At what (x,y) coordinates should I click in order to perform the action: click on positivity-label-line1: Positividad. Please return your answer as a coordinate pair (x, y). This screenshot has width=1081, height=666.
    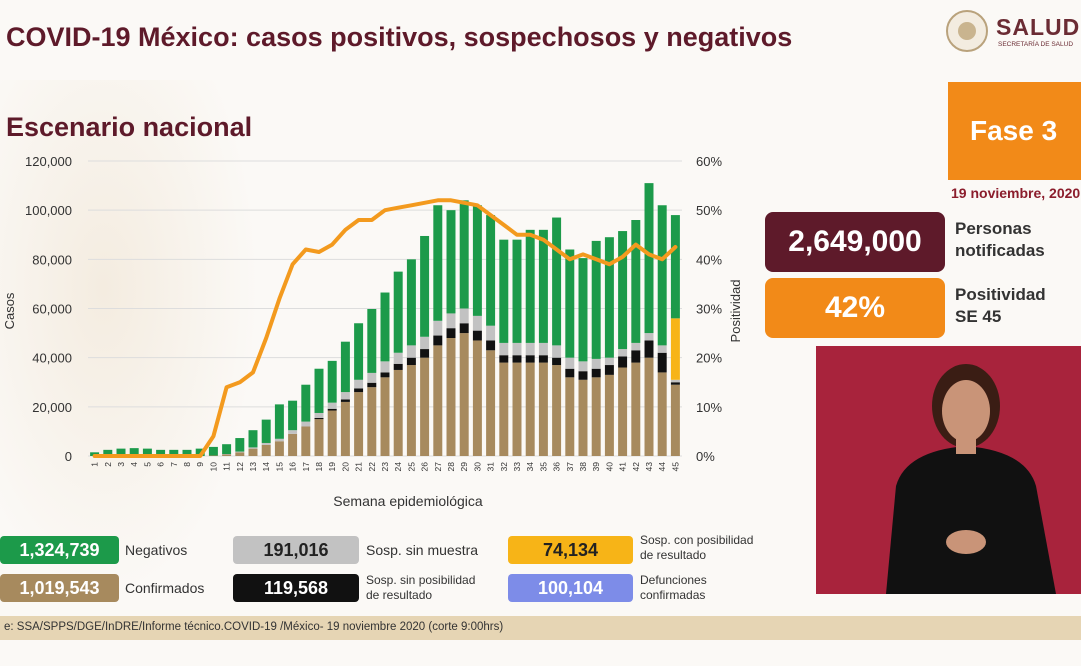
    Looking at the image, I should click on (1000, 294).